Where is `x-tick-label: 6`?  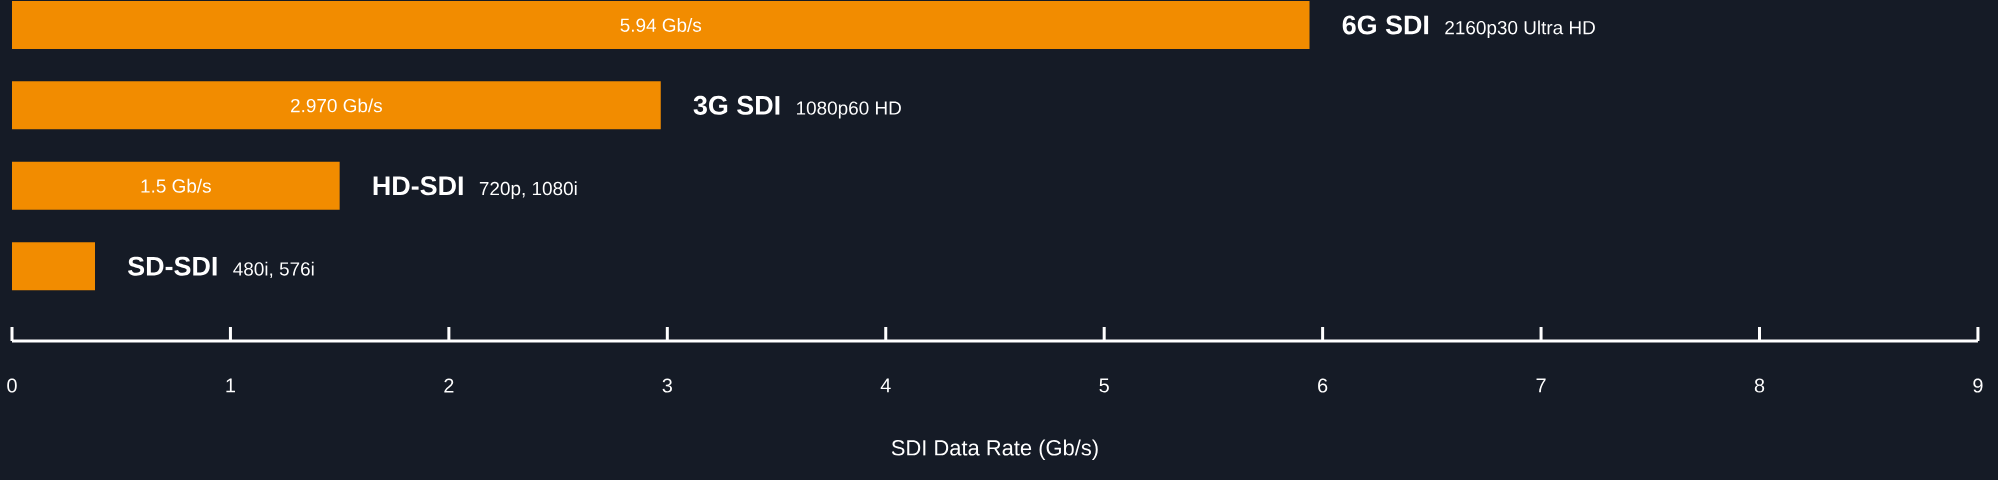 x-tick-label: 6 is located at coordinates (1323, 385).